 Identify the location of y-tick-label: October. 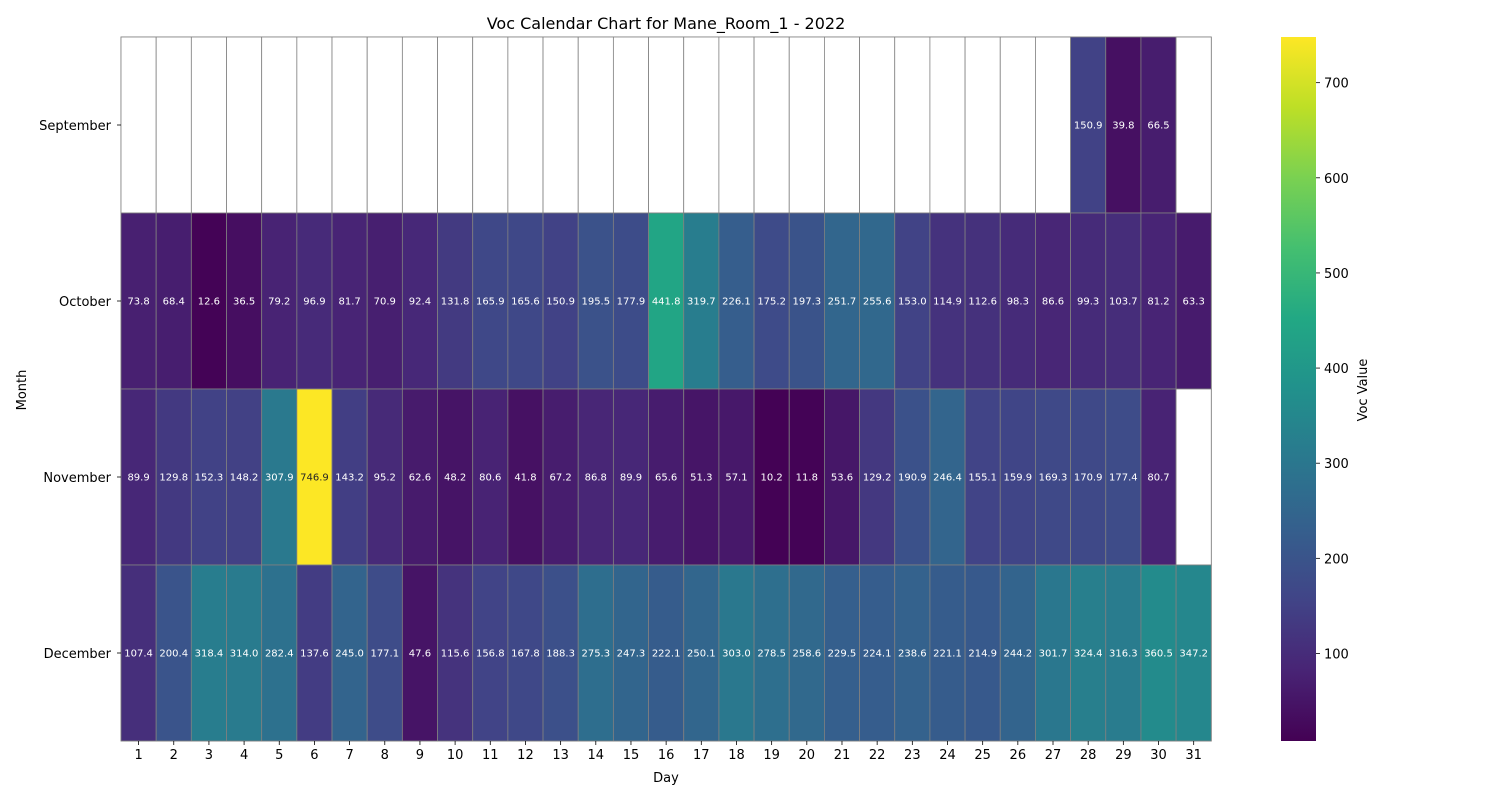
(85, 302).